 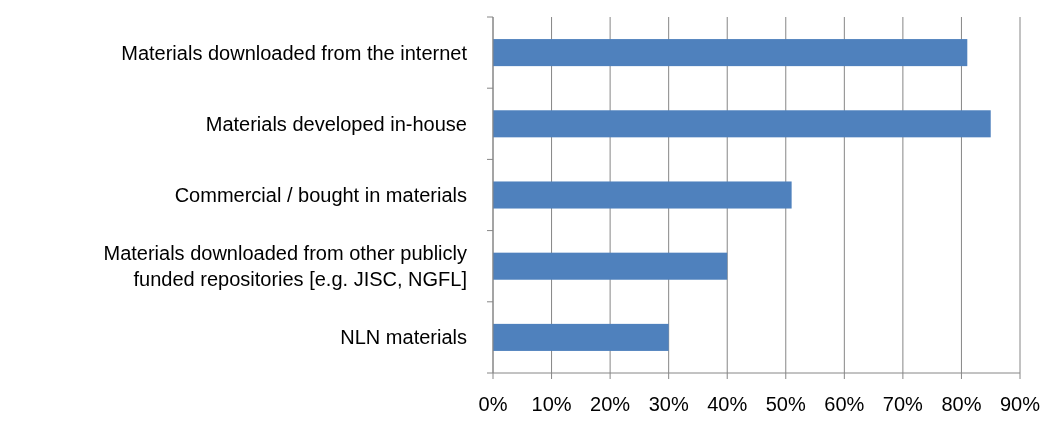 I want to click on y-tick-label: Materials developed in-house, so click(x=336, y=123).